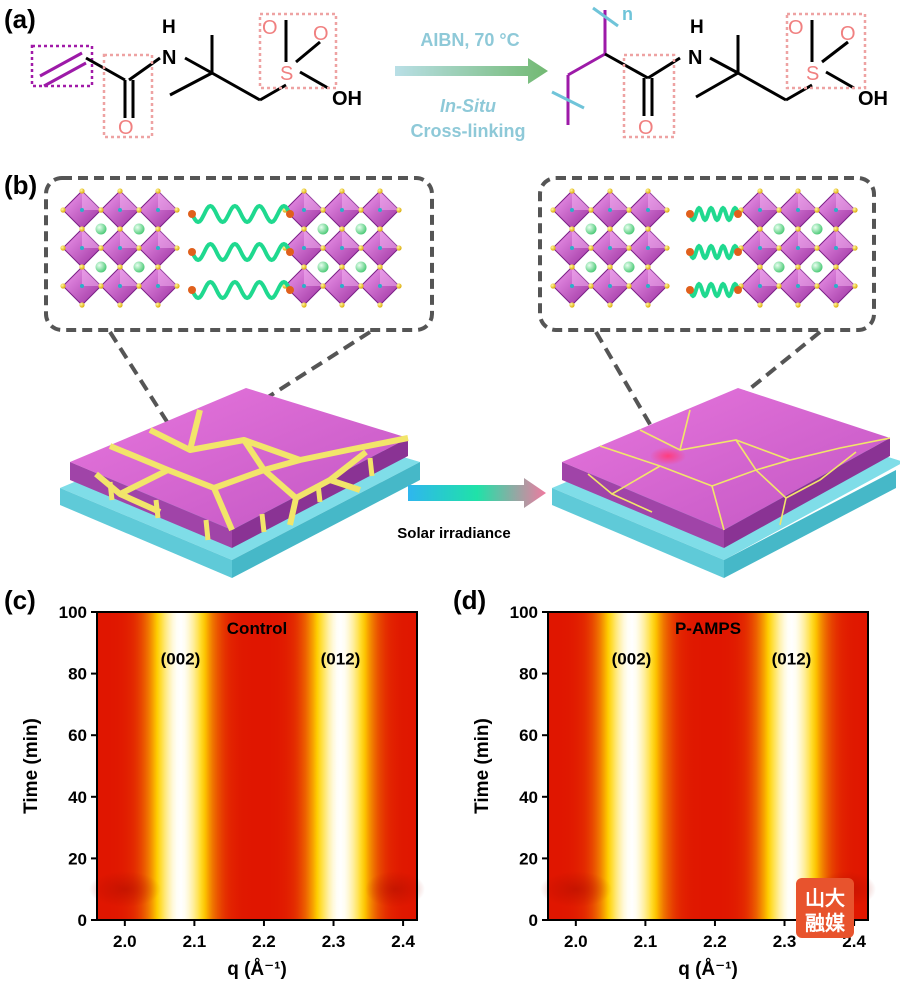 Image resolution: width=900 pixels, height=984 pixels. Describe the element at coordinates (169, 27) in the screenshot. I see `monomer-atom-h: H` at that location.